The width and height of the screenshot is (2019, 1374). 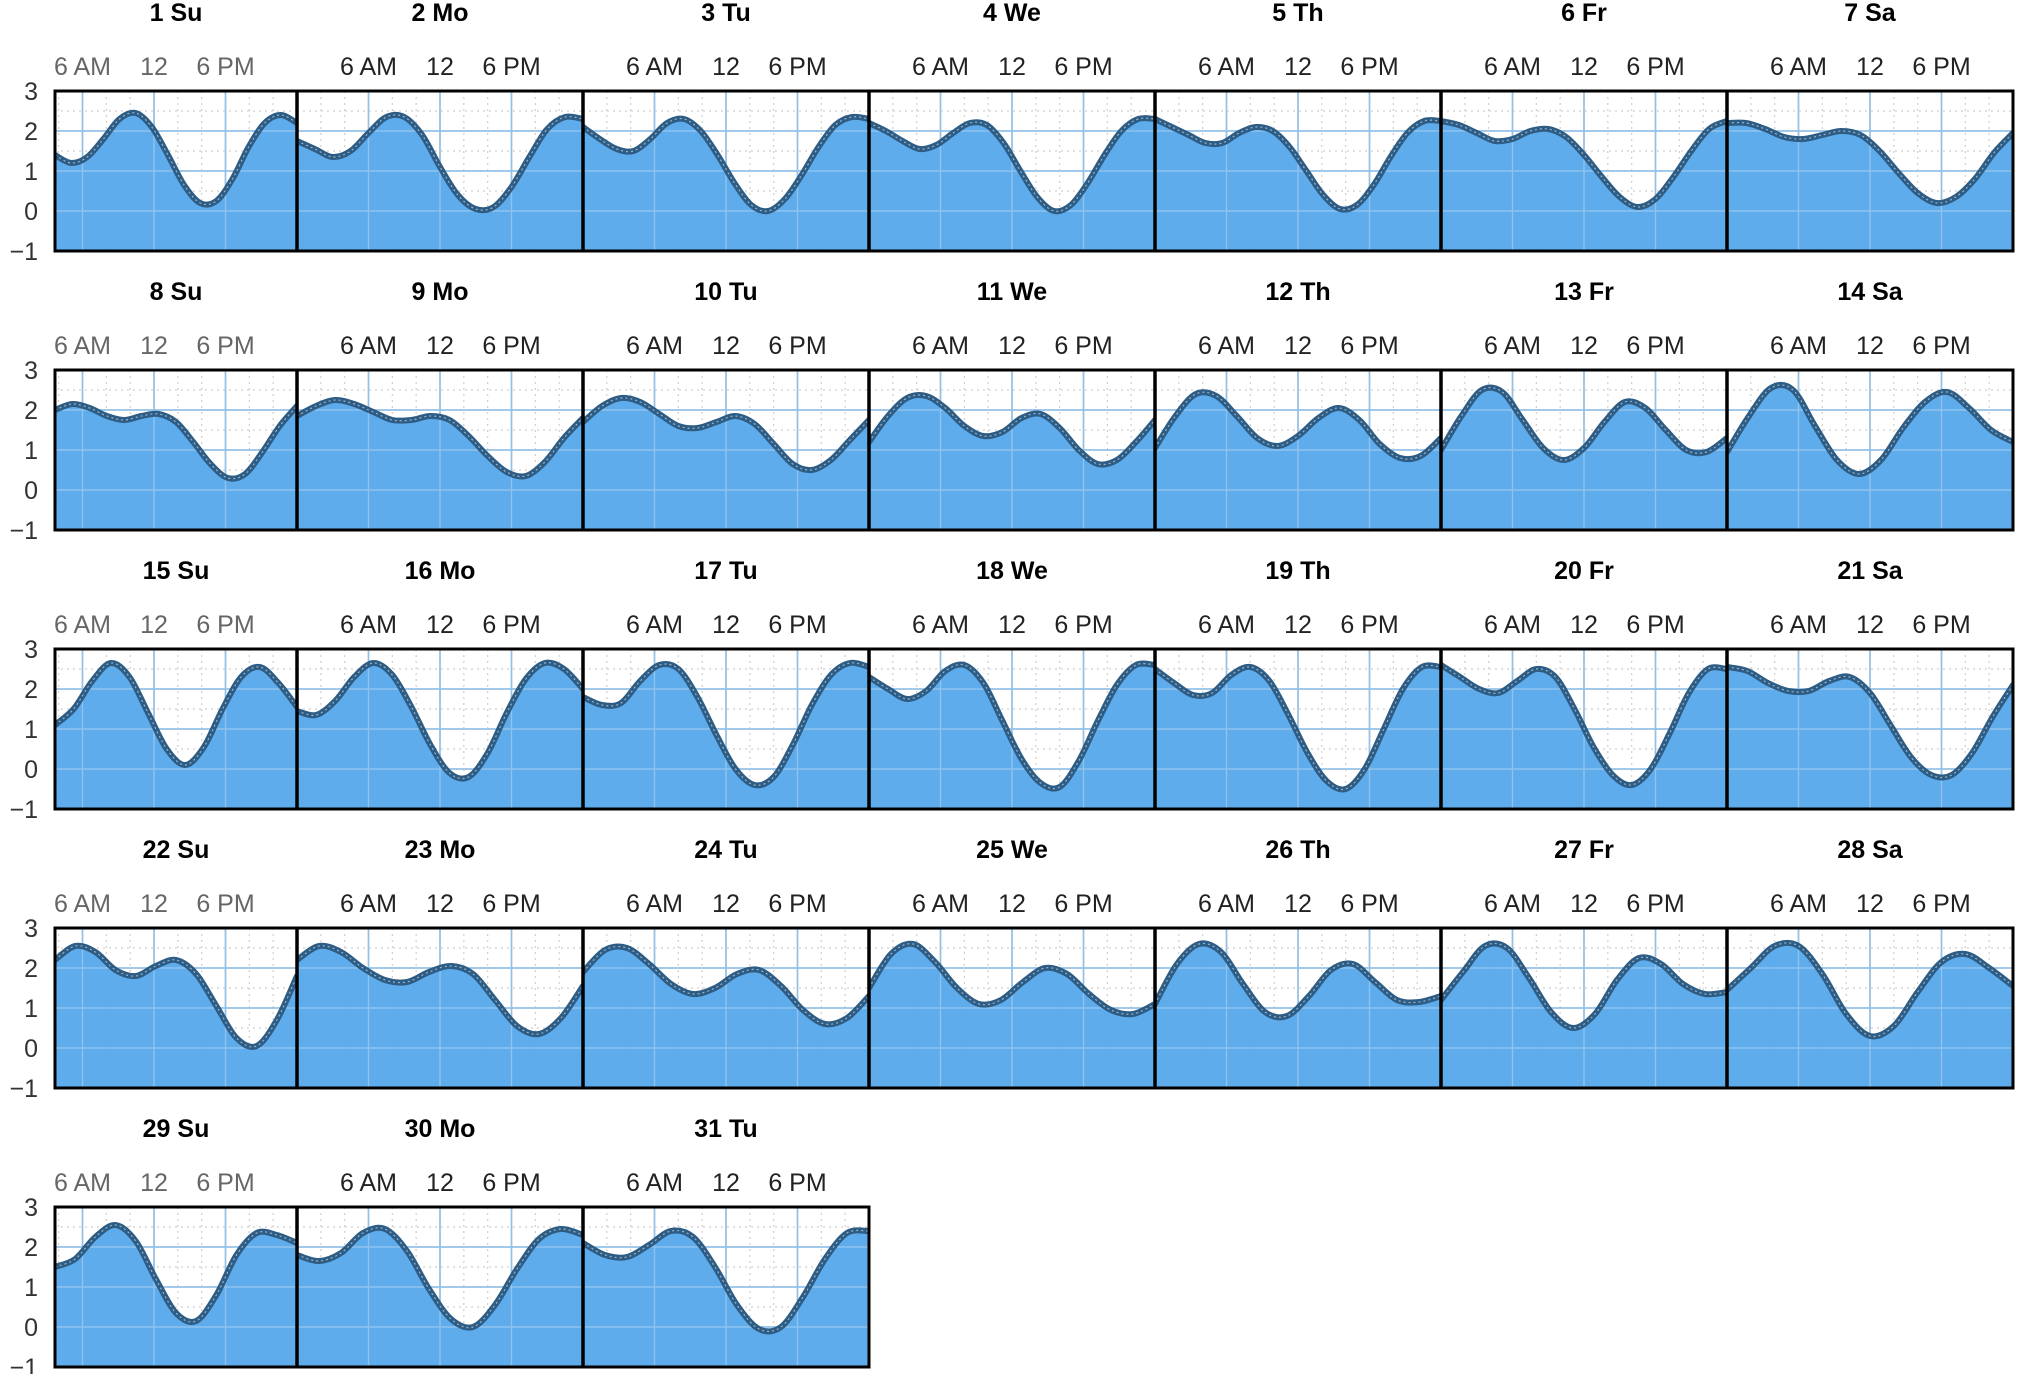 I want to click on day-panel: 14 Sa 6 AM 12 6 PM, so click(x=1870, y=404).